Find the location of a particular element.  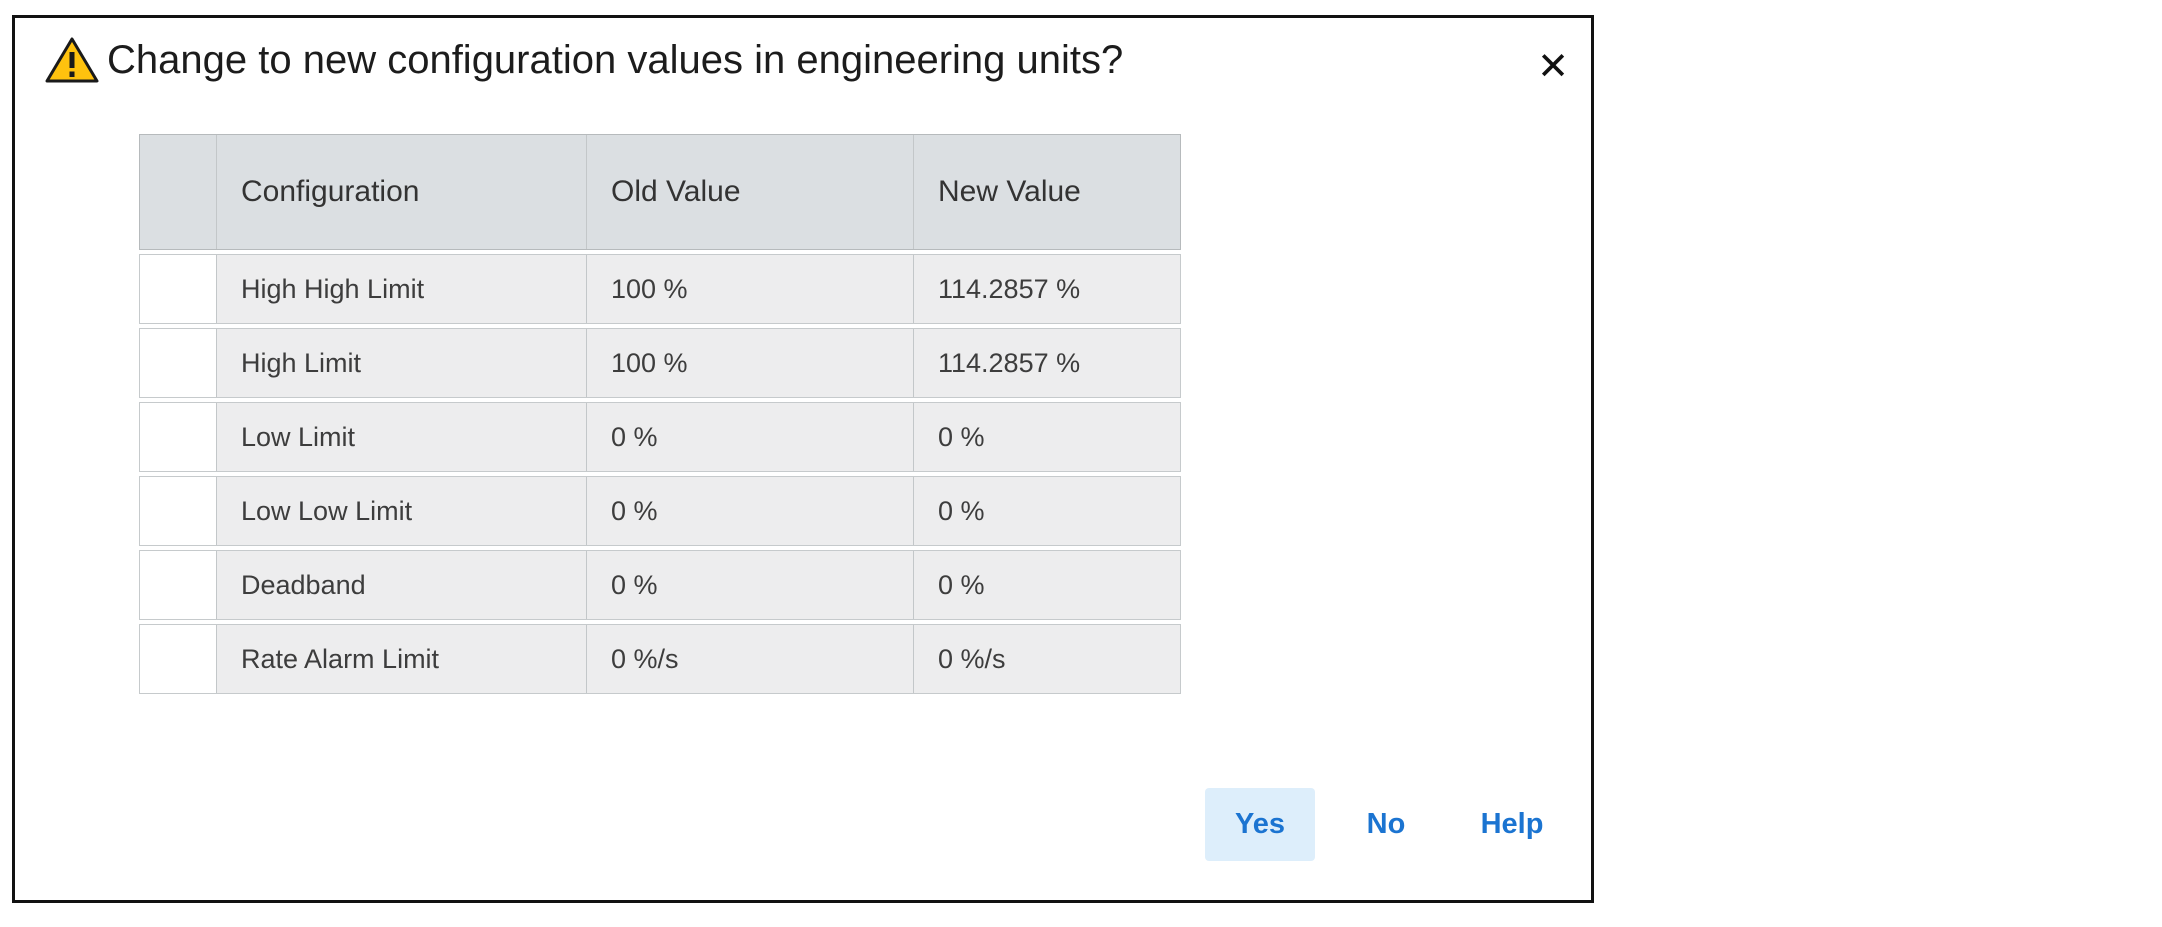

table-row: Low Limit 0 % 0 % is located at coordinates (660, 437).